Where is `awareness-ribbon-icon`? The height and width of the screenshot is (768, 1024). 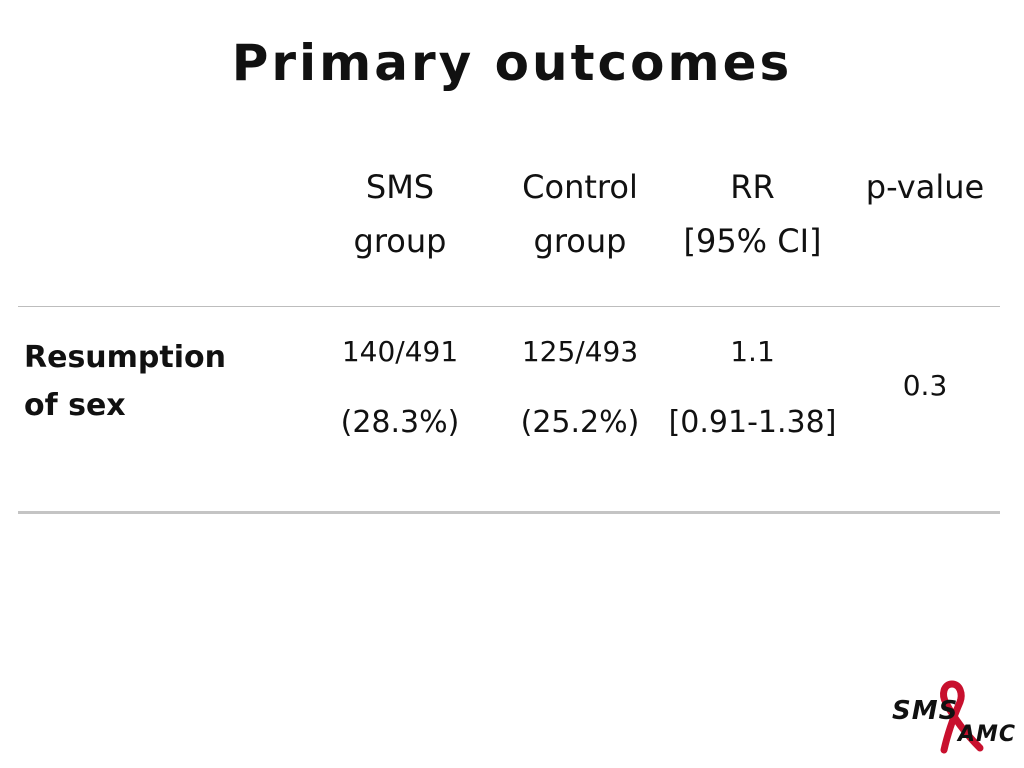 awareness-ribbon-icon is located at coordinates (962, 717).